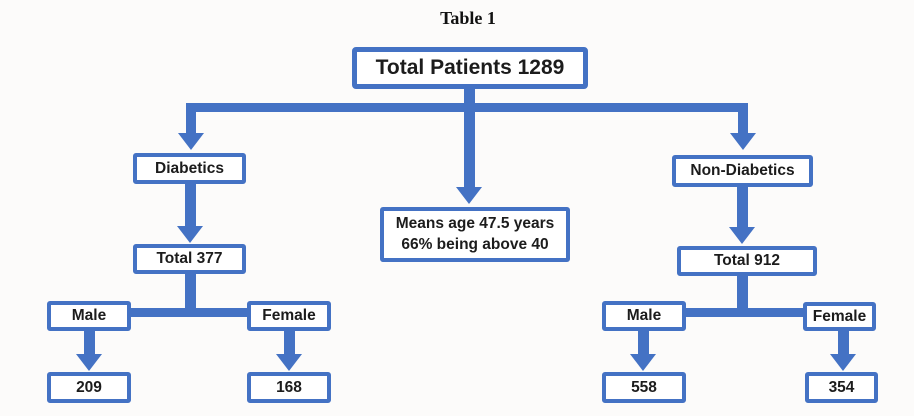  I want to click on connector-left-gender-bar, so click(189, 312).